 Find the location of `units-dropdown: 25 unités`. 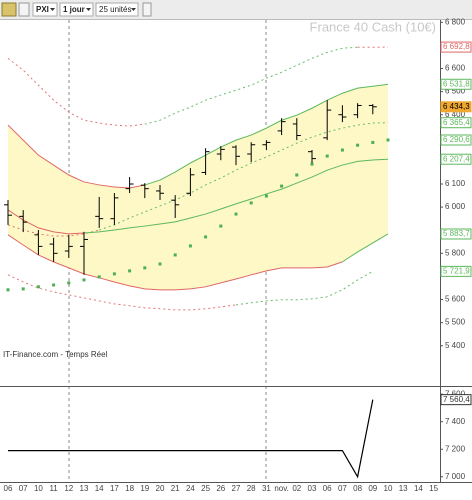

units-dropdown: 25 unités is located at coordinates (117, 9).